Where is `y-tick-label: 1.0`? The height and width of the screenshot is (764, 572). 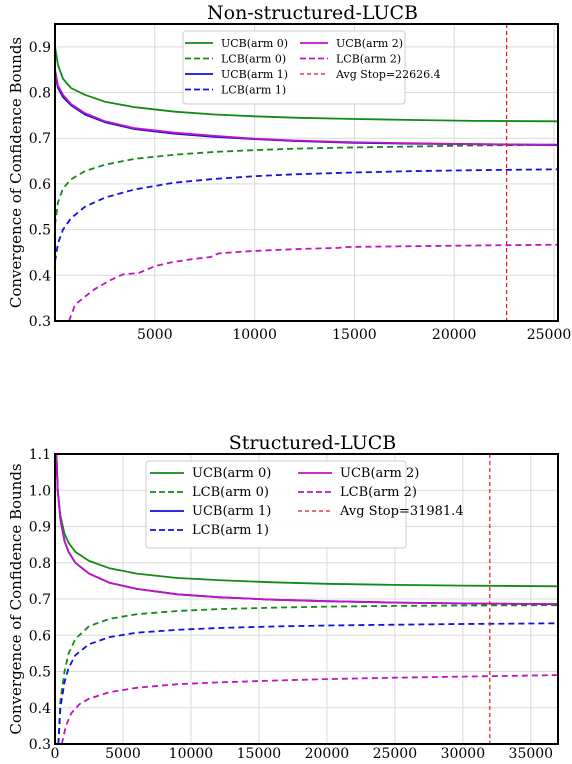
y-tick-label: 1.0 is located at coordinates (40, 491).